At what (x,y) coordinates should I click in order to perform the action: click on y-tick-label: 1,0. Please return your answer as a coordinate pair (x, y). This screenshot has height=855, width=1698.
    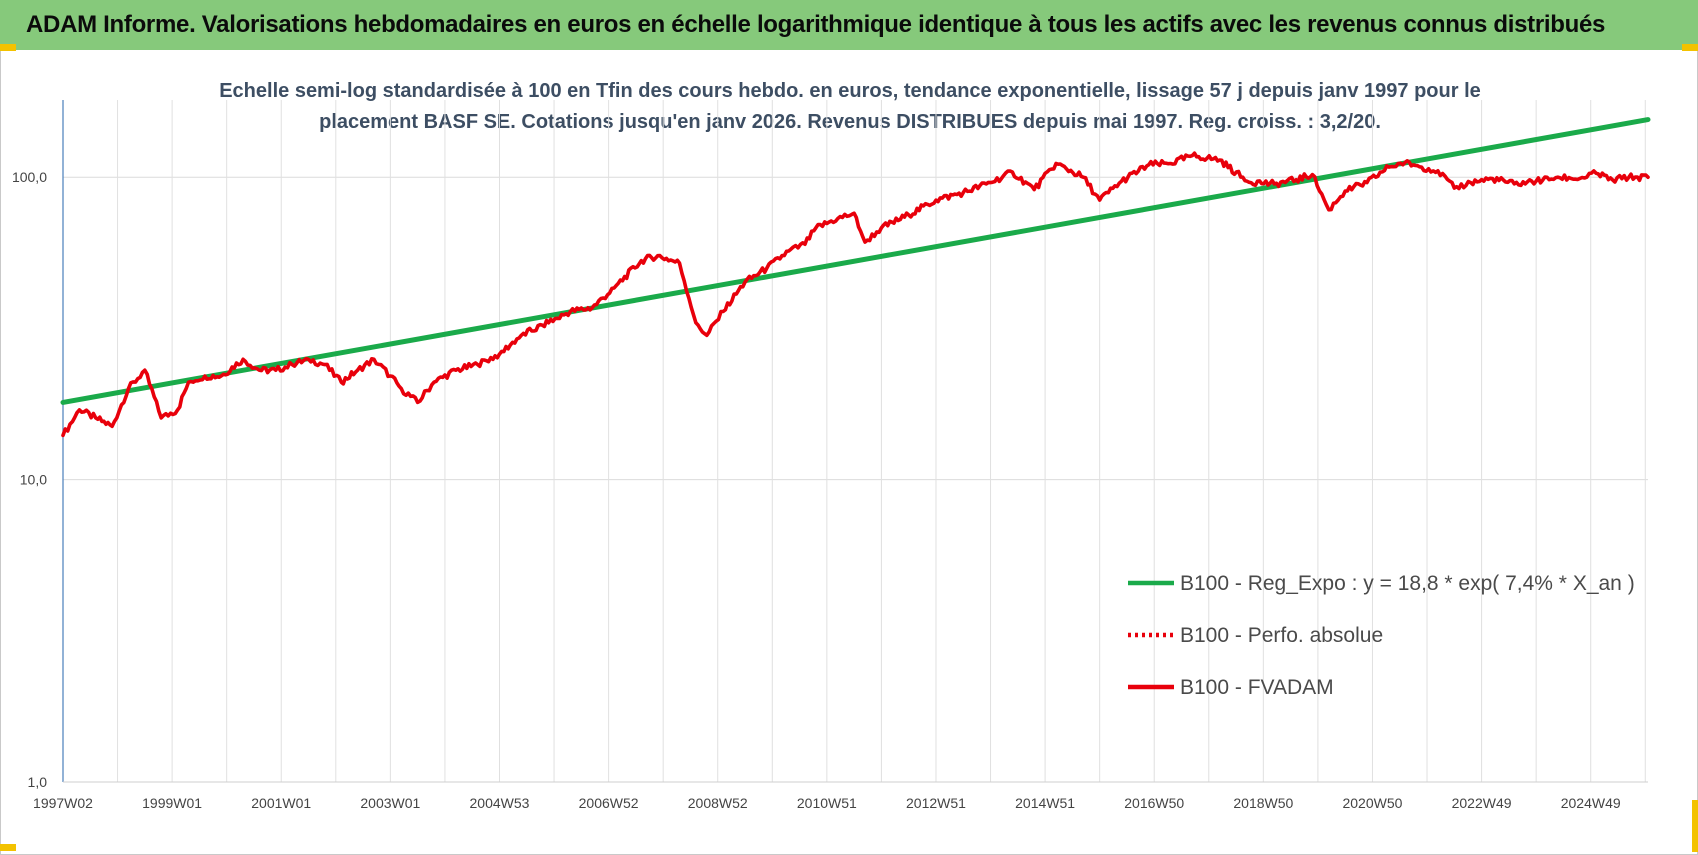
    Looking at the image, I should click on (38, 782).